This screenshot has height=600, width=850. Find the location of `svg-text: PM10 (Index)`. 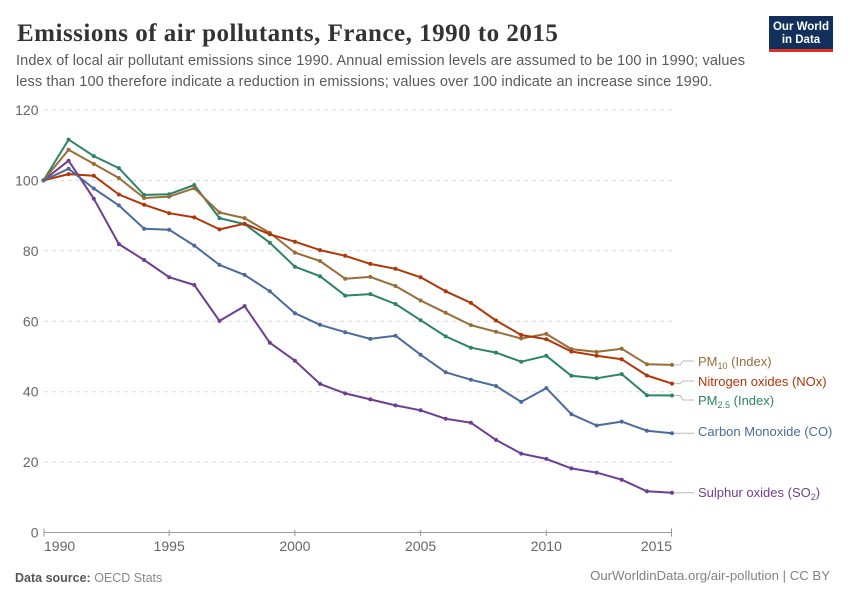

svg-text: PM10 (Index) is located at coordinates (735, 362).